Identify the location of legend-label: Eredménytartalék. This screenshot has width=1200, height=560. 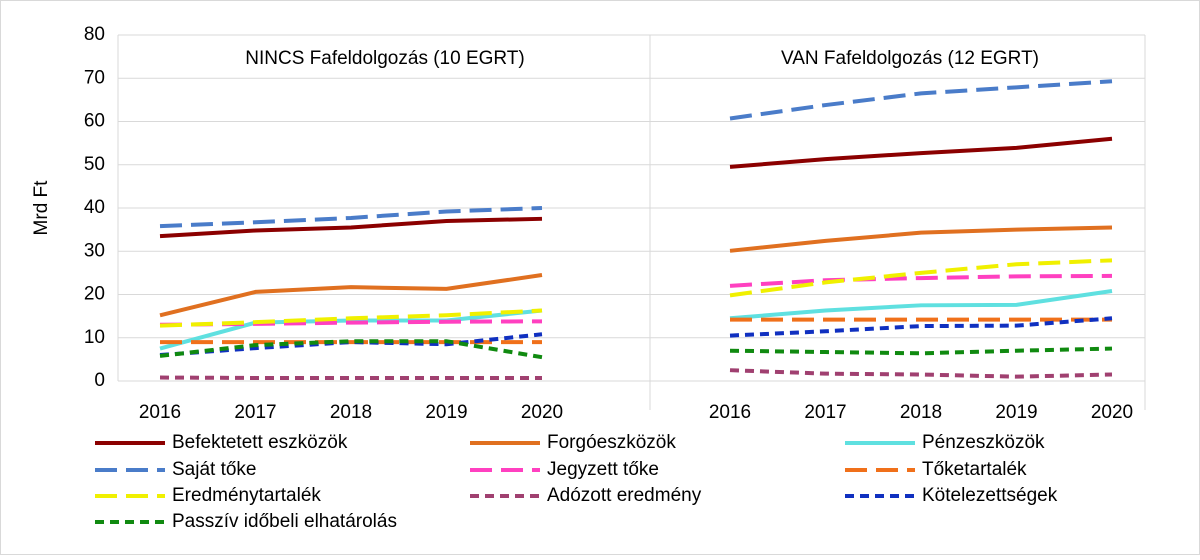
(246, 495).